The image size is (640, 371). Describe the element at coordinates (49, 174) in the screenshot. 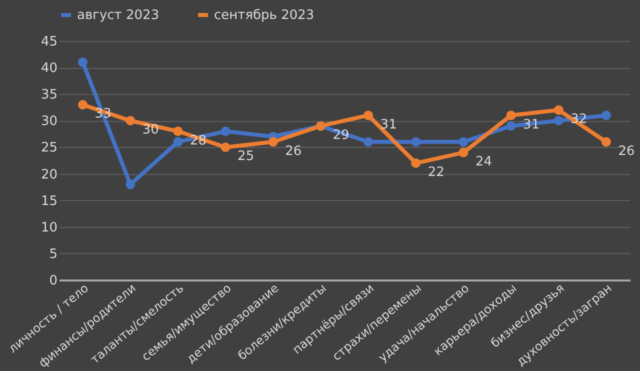

I see `y-tick-label: 20` at that location.